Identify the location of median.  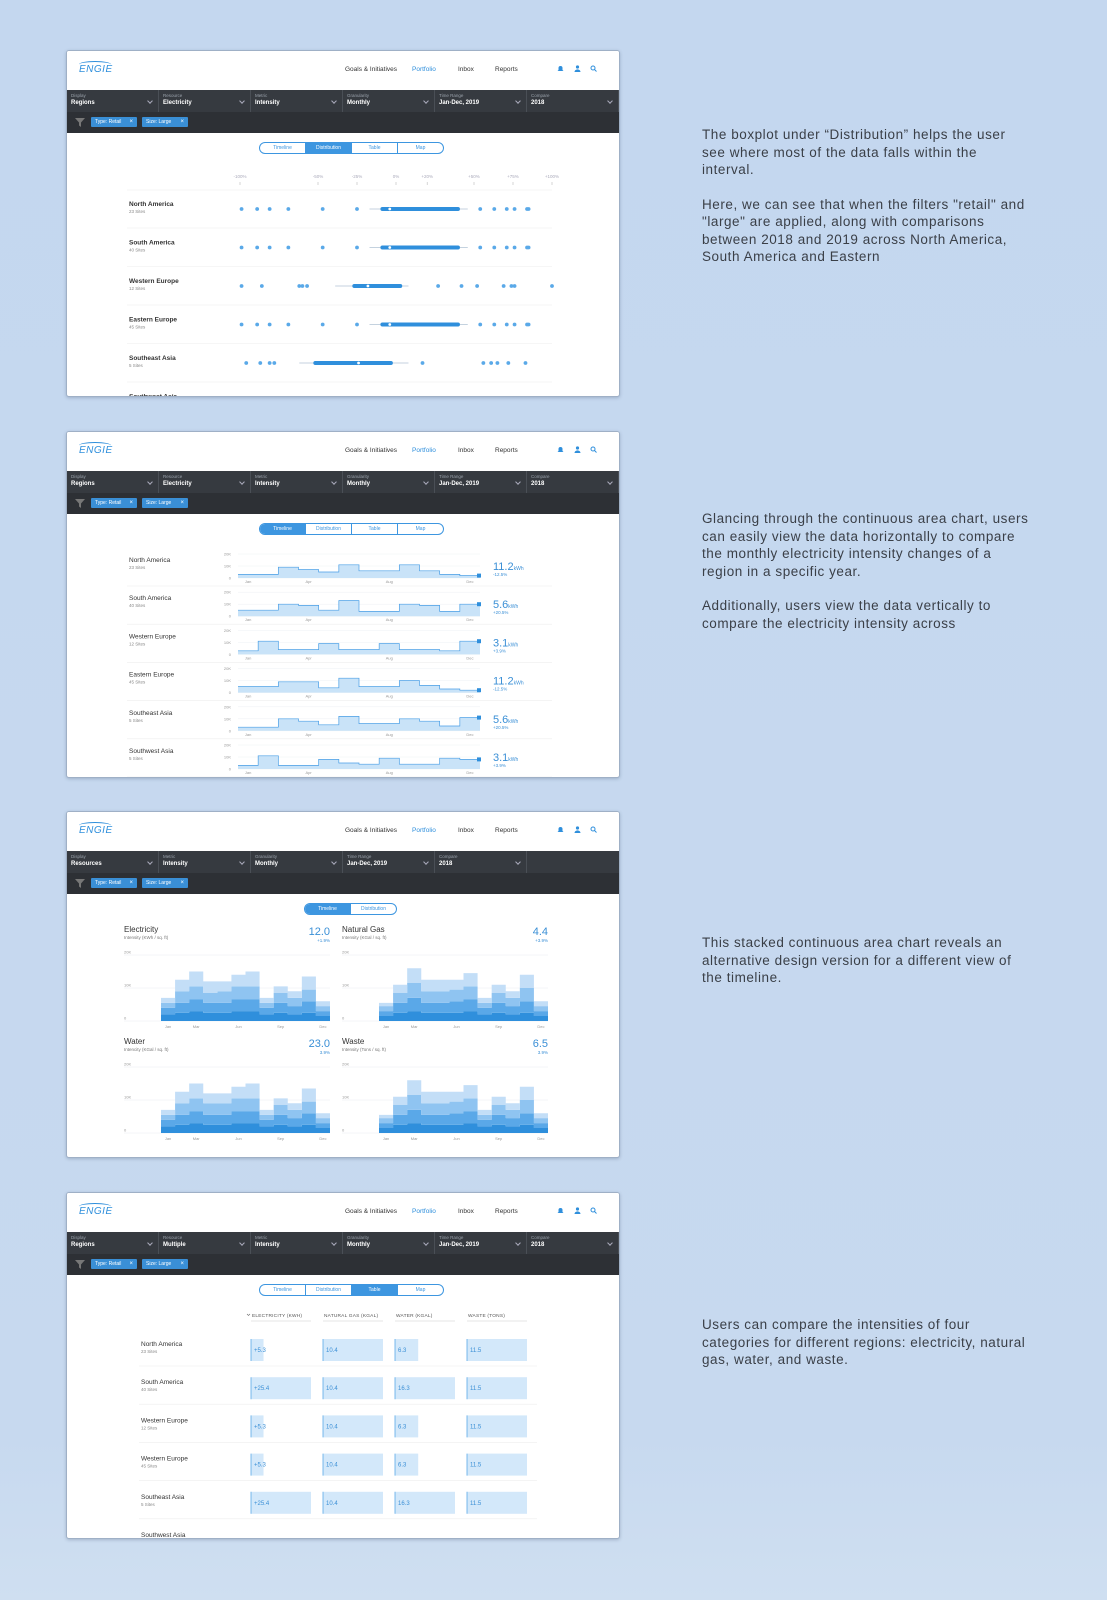
(390, 324).